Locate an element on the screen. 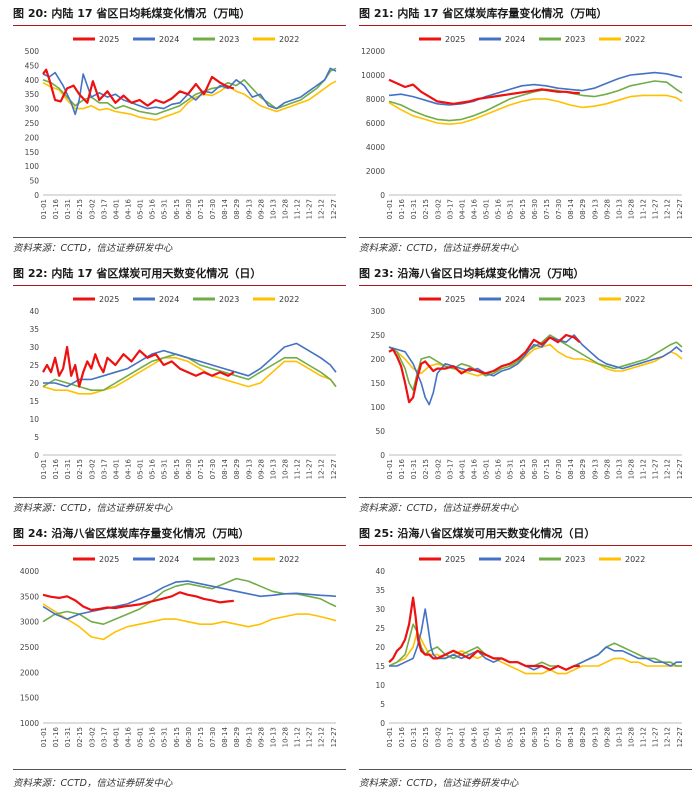  chart-title: 图 23: 沿海八省区日均耗煤变化情况（万吨） is located at coordinates (472, 273).